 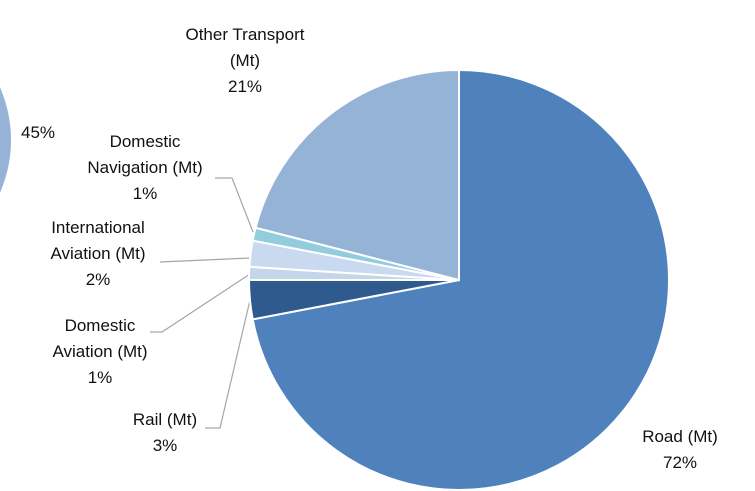 I want to click on leader-lines, so click(x=202, y=303).